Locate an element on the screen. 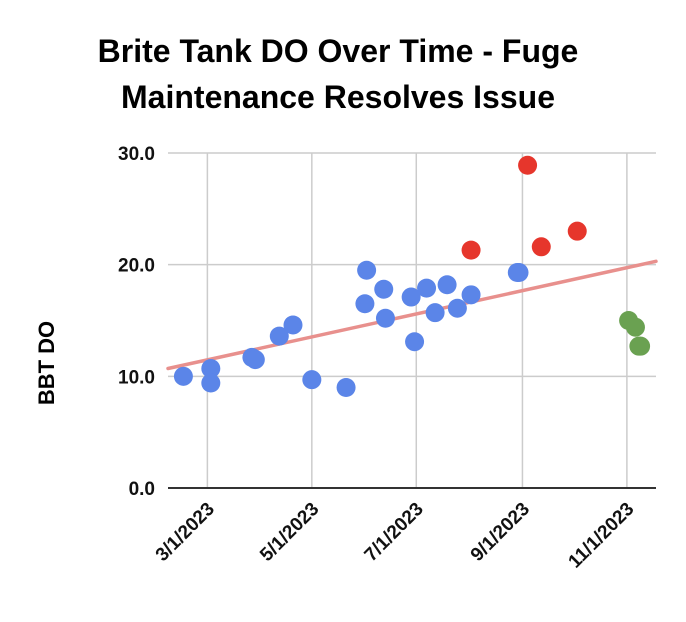 The height and width of the screenshot is (622, 686). x-tick-label: 5/1/2023 is located at coordinates (289, 532).